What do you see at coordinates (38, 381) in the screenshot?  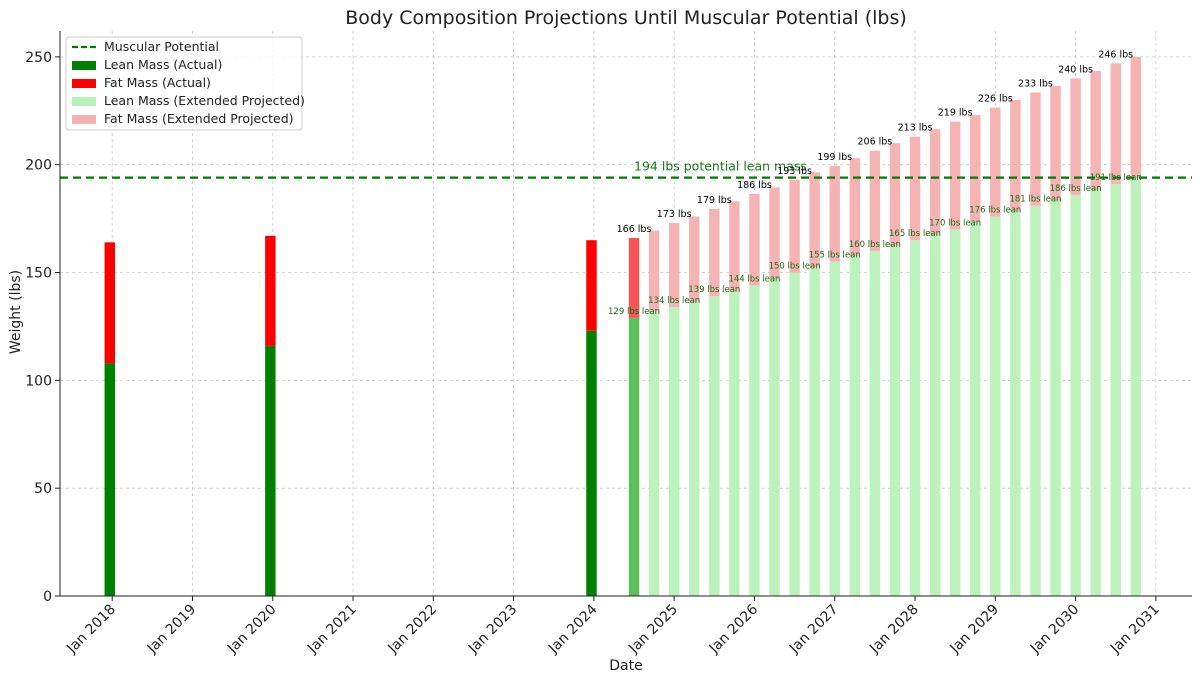 I see `y-tick-label: 100` at bounding box center [38, 381].